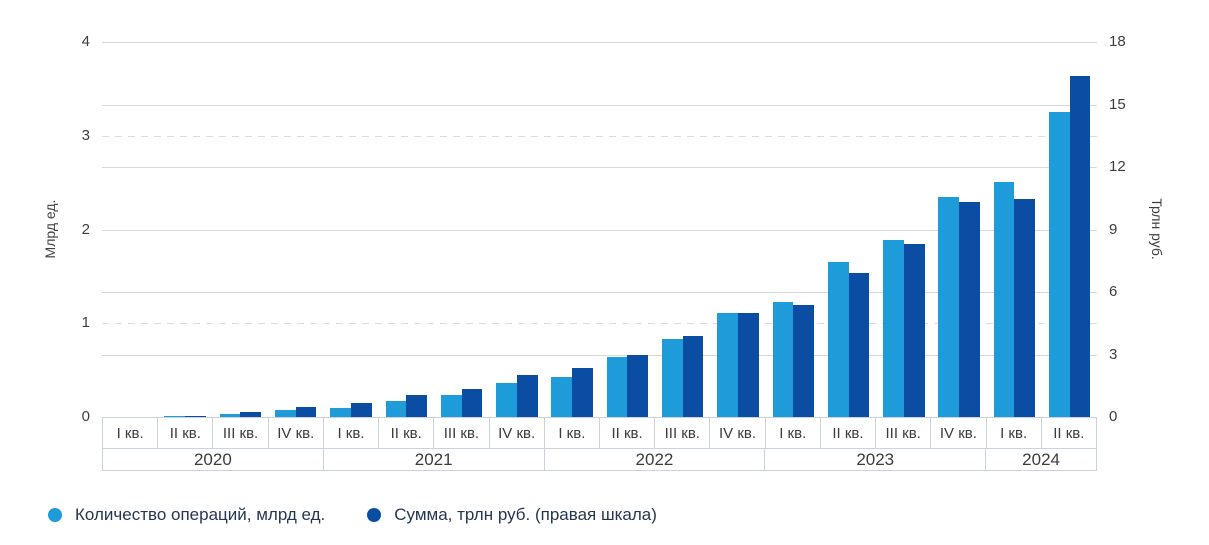  I want to click on right-axis-tick: 12, so click(1117, 166).